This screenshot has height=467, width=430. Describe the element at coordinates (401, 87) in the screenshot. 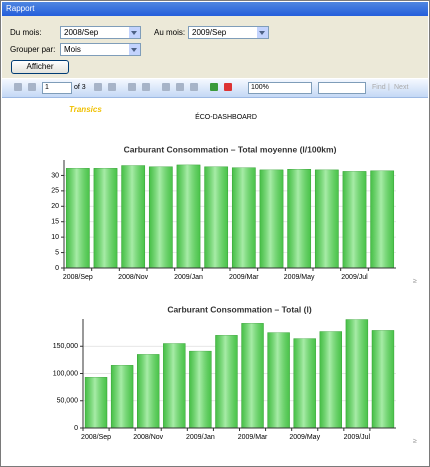

I see `next-button: Next` at that location.